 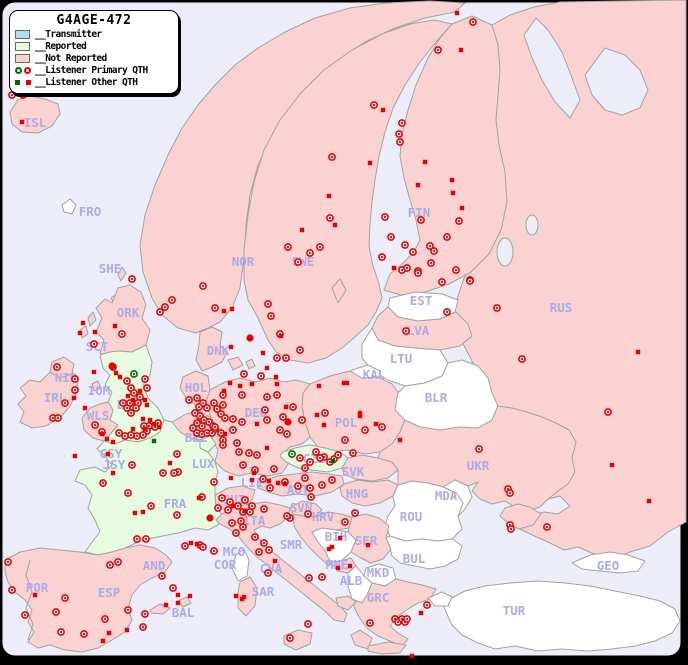 I want to click on region-dnk, so click(x=211, y=349).